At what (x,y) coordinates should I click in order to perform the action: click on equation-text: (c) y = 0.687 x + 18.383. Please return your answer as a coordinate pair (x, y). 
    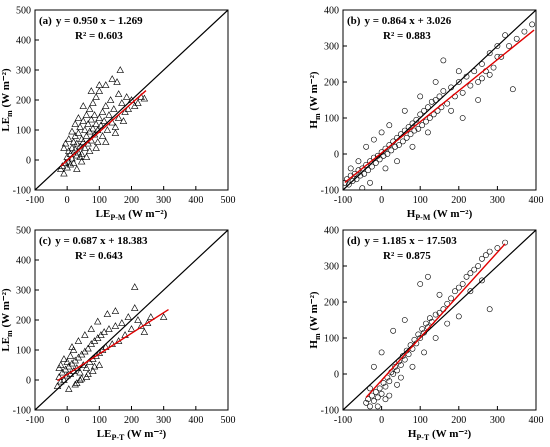
    Looking at the image, I should click on (93, 241).